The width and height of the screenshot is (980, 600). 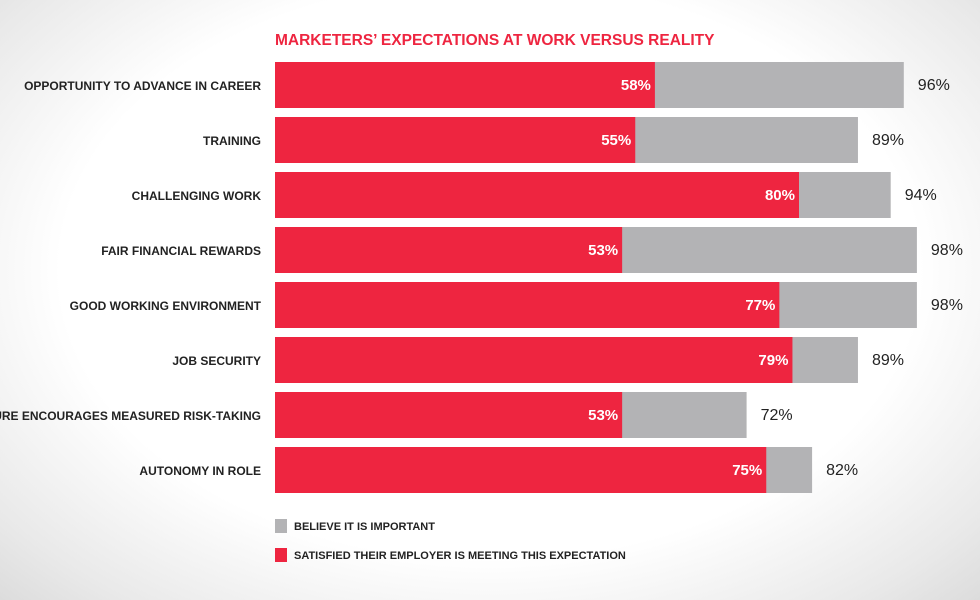 What do you see at coordinates (747, 470) in the screenshot?
I see `satisfied-value-label: 75%` at bounding box center [747, 470].